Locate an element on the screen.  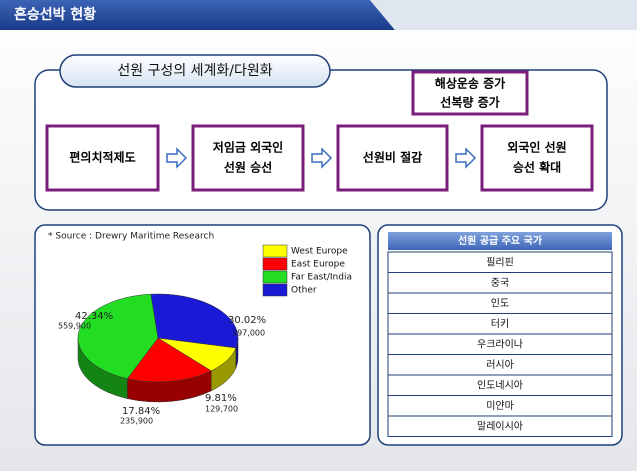
header-bar is located at coordinates (197, 15).